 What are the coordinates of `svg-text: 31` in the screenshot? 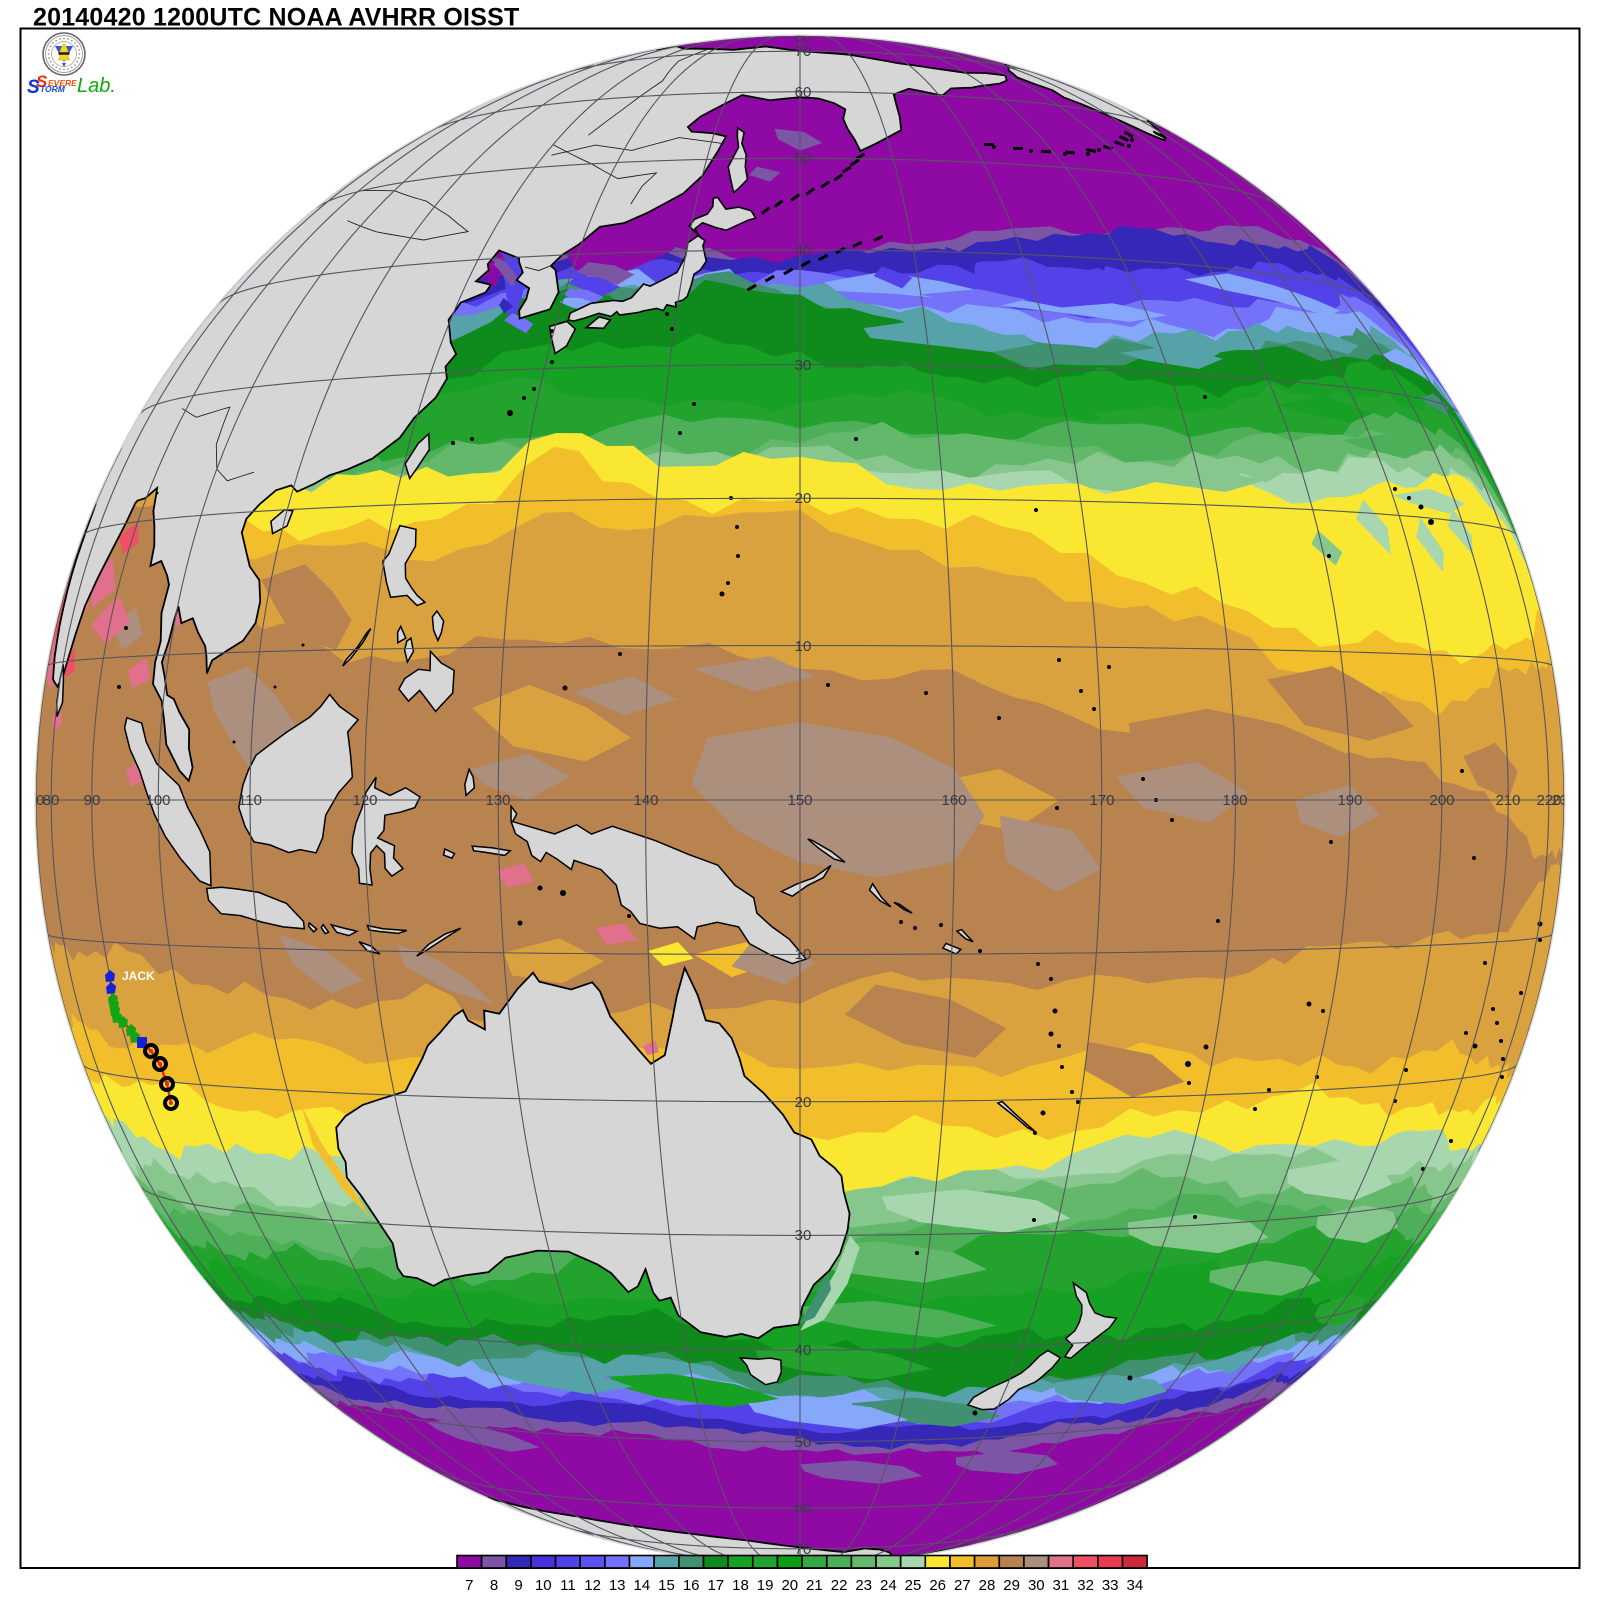 It's located at (1061, 1585).